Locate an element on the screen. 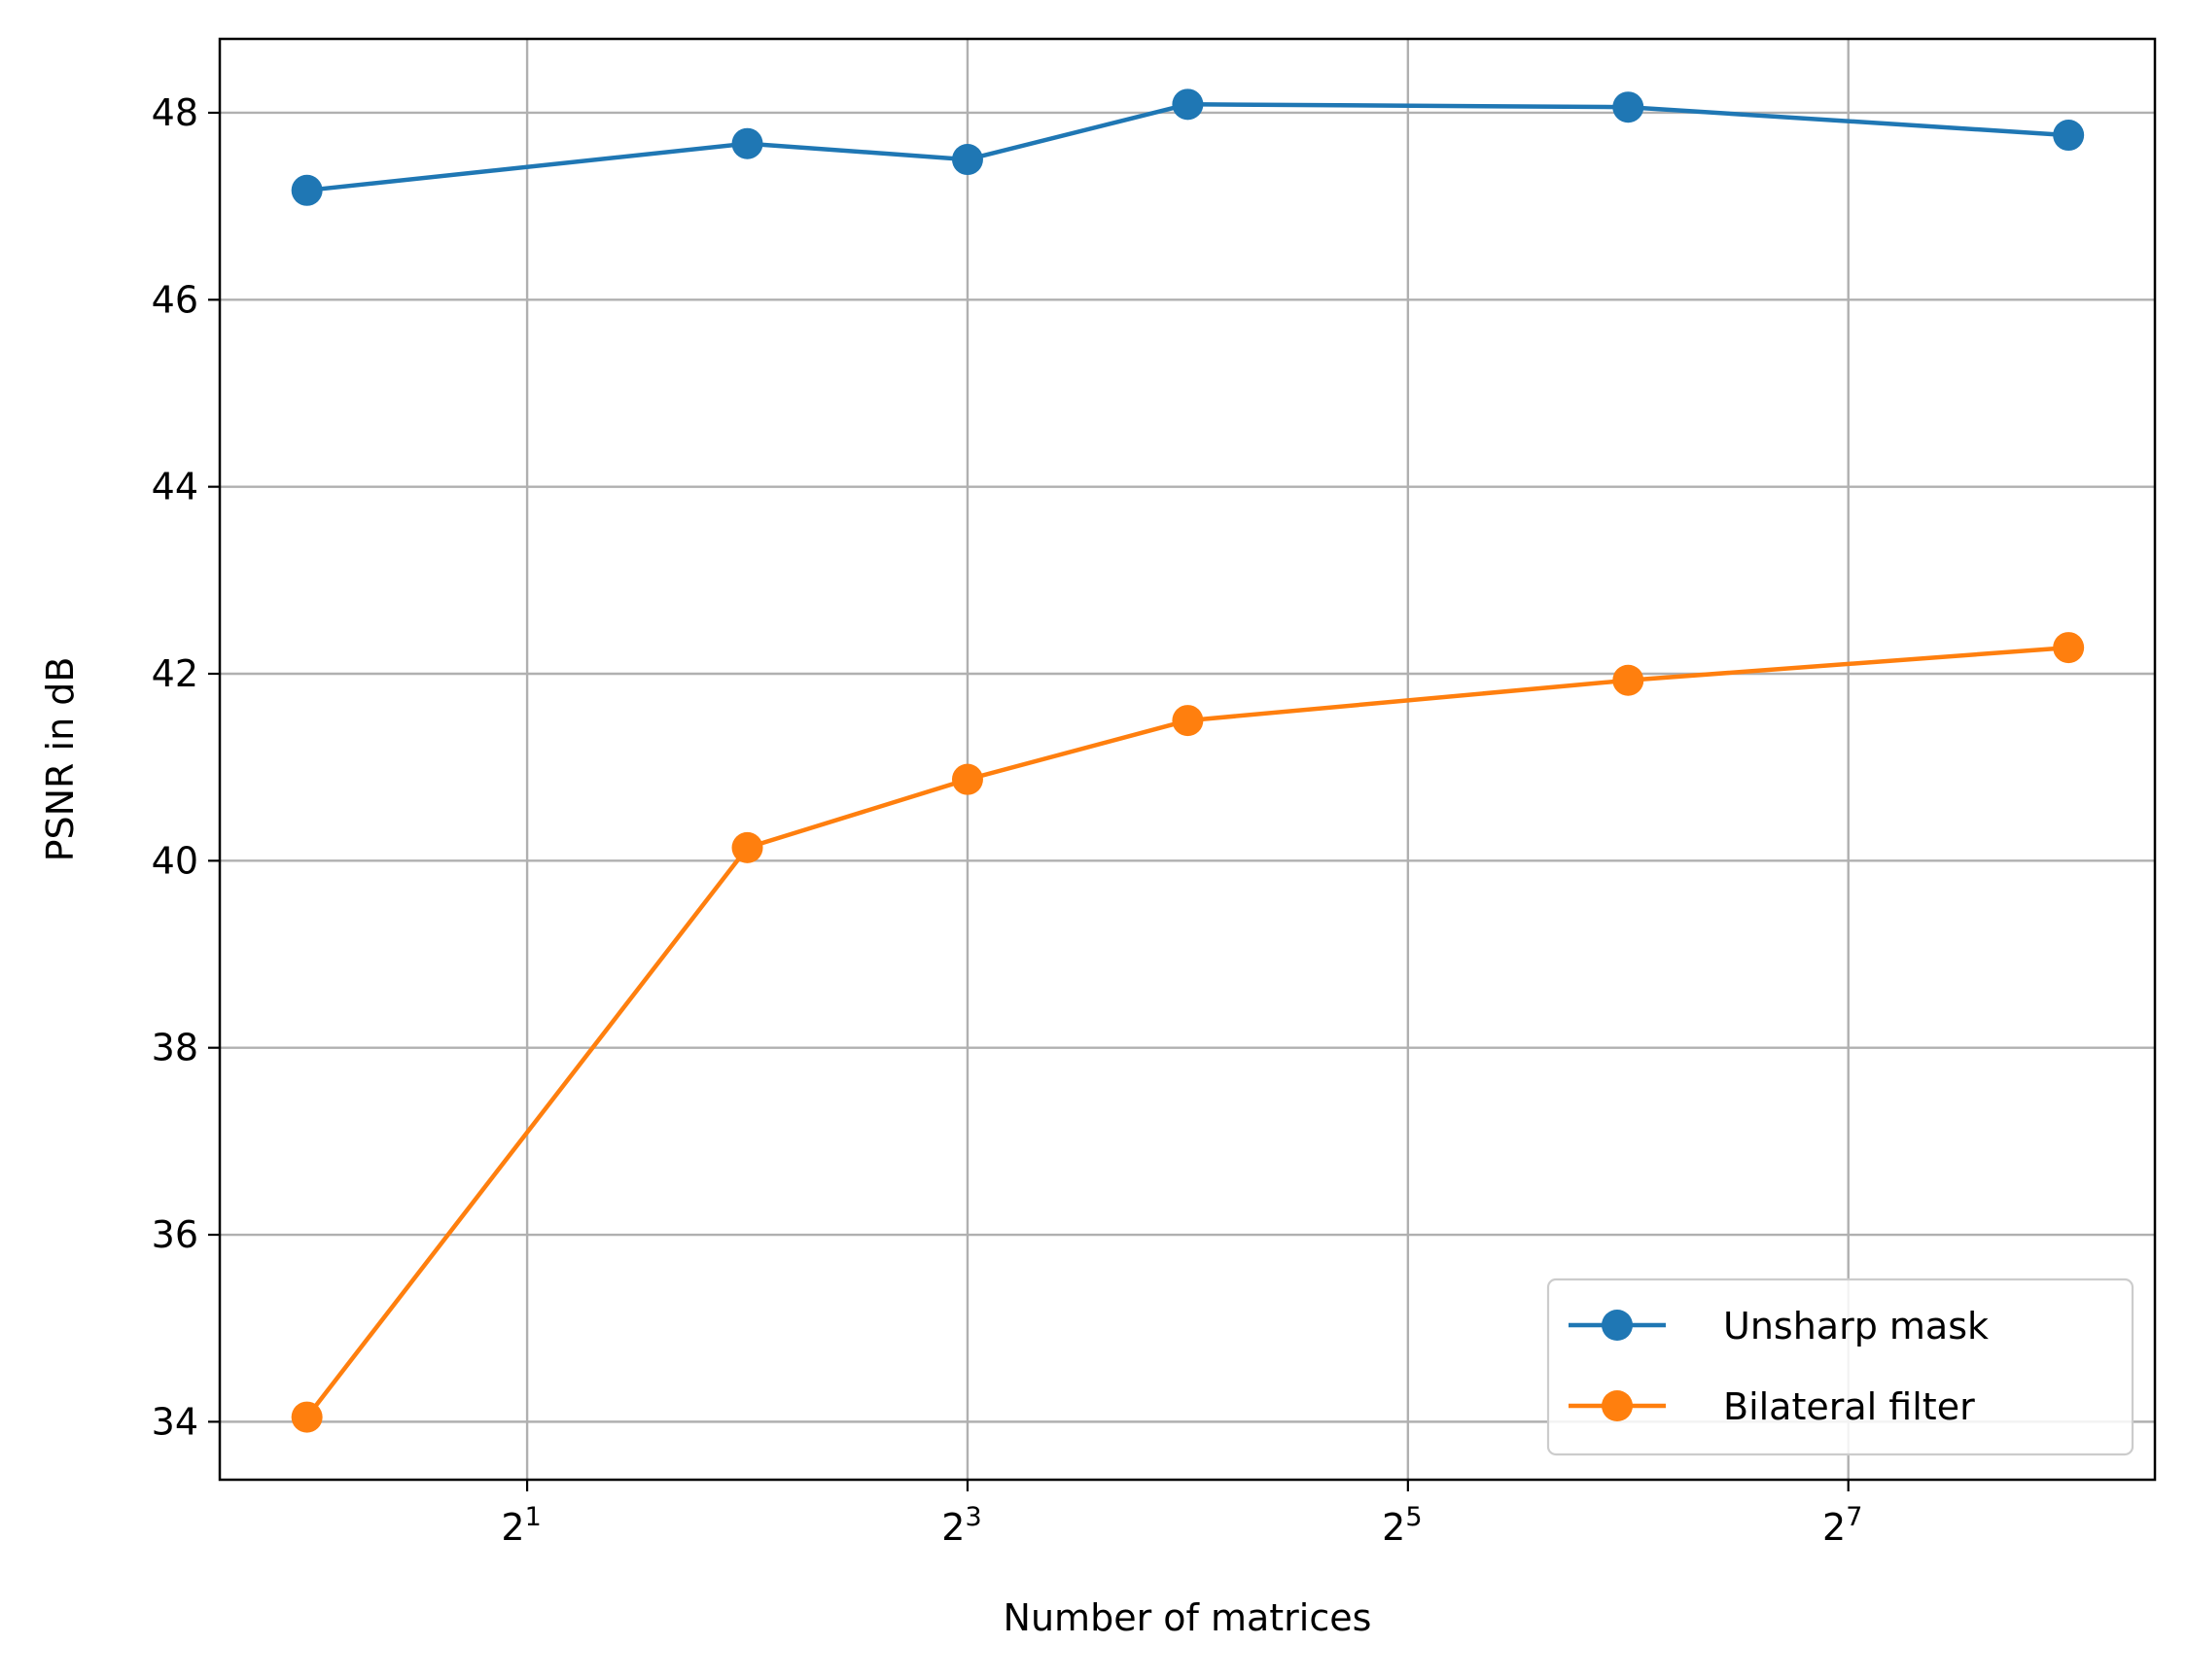 The image size is (2187, 1680). y-axis-label: PSNR in dB is located at coordinates (61, 759).